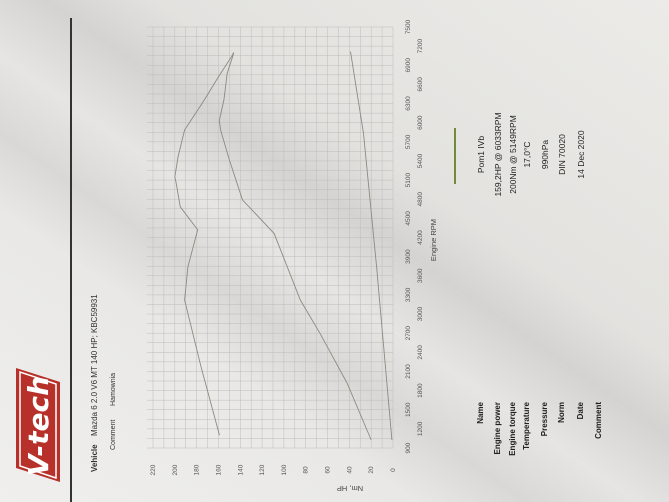 The image size is (669, 502). What do you see at coordinates (408, 218) in the screenshot?
I see `x-tick-label: 4500` at bounding box center [408, 218].